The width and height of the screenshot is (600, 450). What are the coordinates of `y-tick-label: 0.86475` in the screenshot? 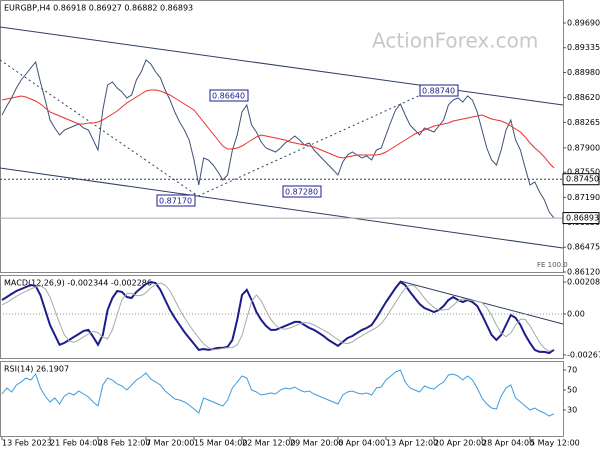 It's located at (583, 247).